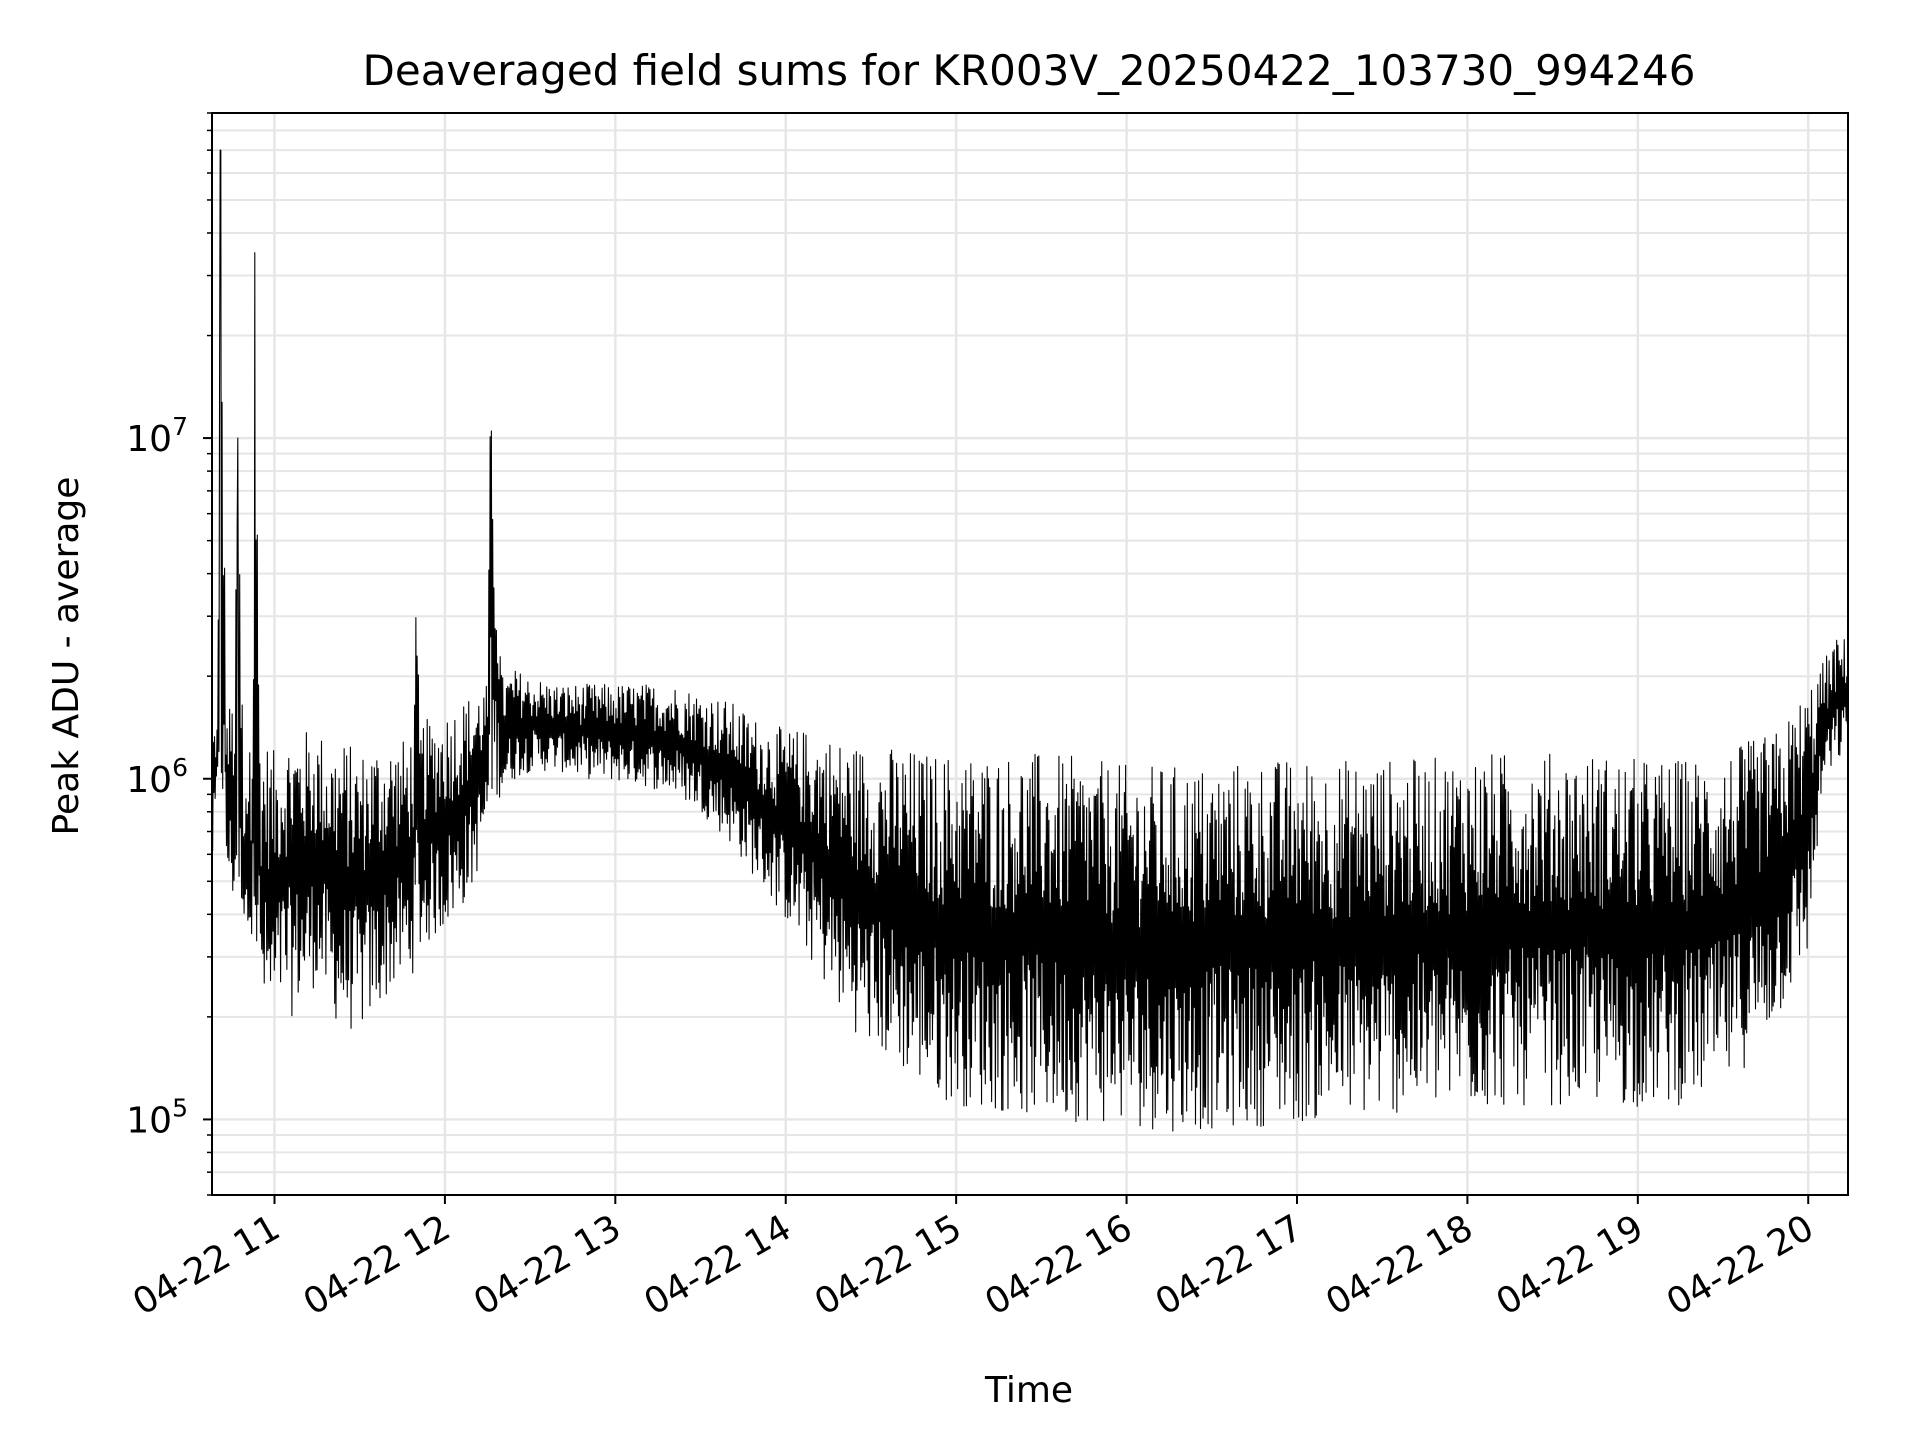  What do you see at coordinates (1740, 1265) in the screenshot?
I see `x-tick-label: 04-22 20` at bounding box center [1740, 1265].